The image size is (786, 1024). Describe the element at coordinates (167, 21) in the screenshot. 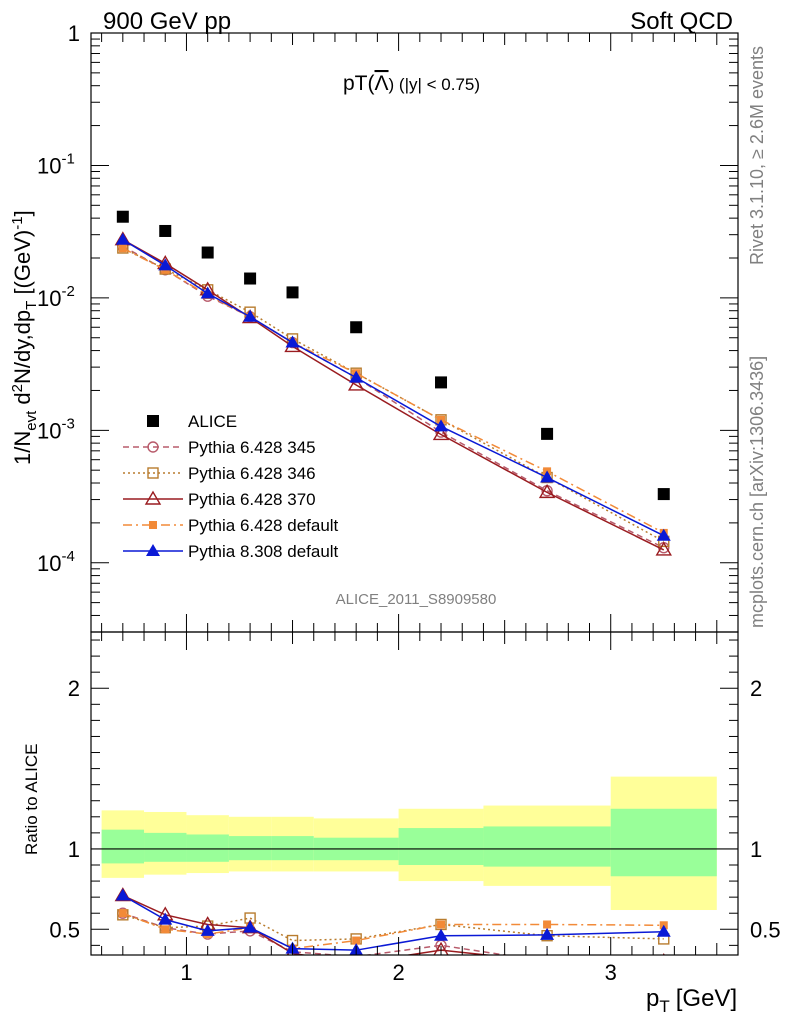

I see `header-left-label: 900 GeV pp` at that location.